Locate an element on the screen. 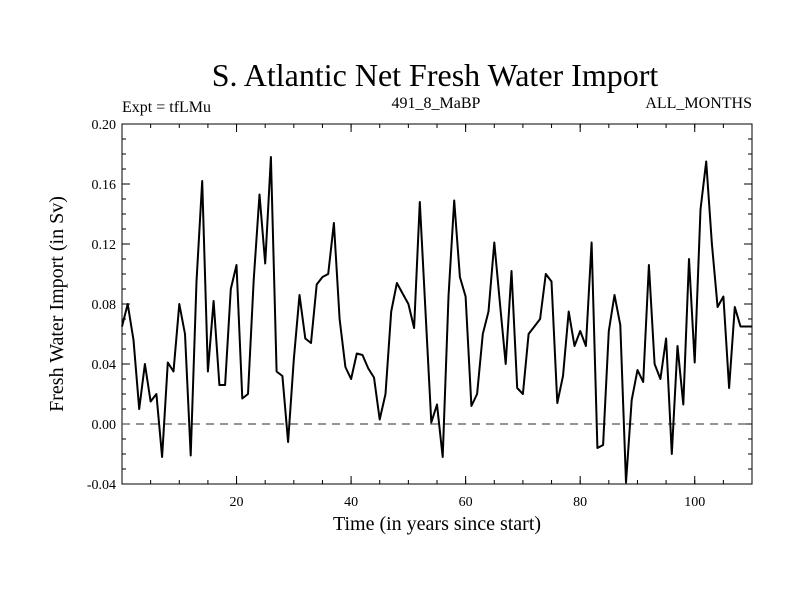 This screenshot has height=600, width=800. x-axis-label: Time (in years since start) is located at coordinates (437, 524).